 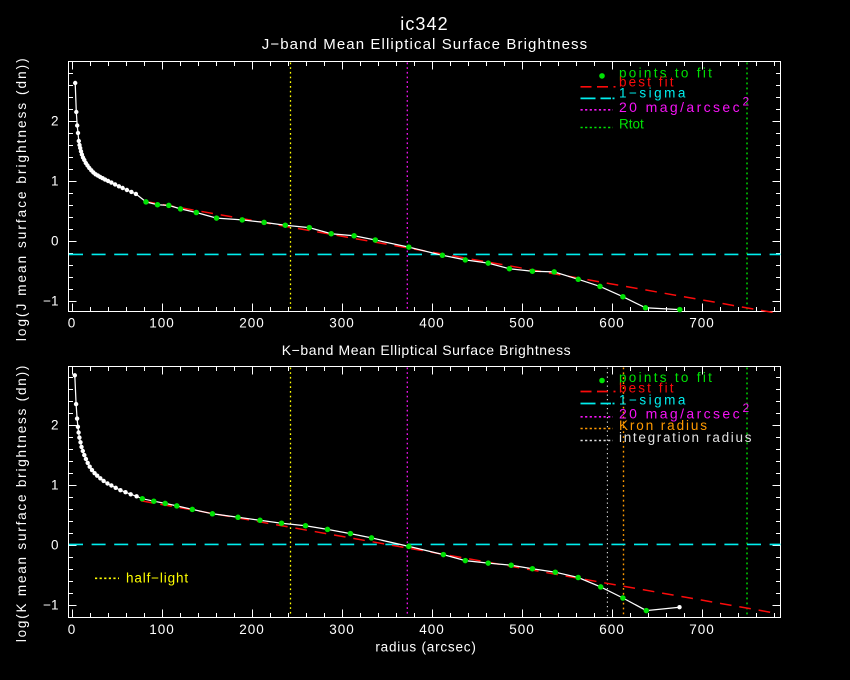 I want to click on svg-text: half−light, so click(x=157, y=578).